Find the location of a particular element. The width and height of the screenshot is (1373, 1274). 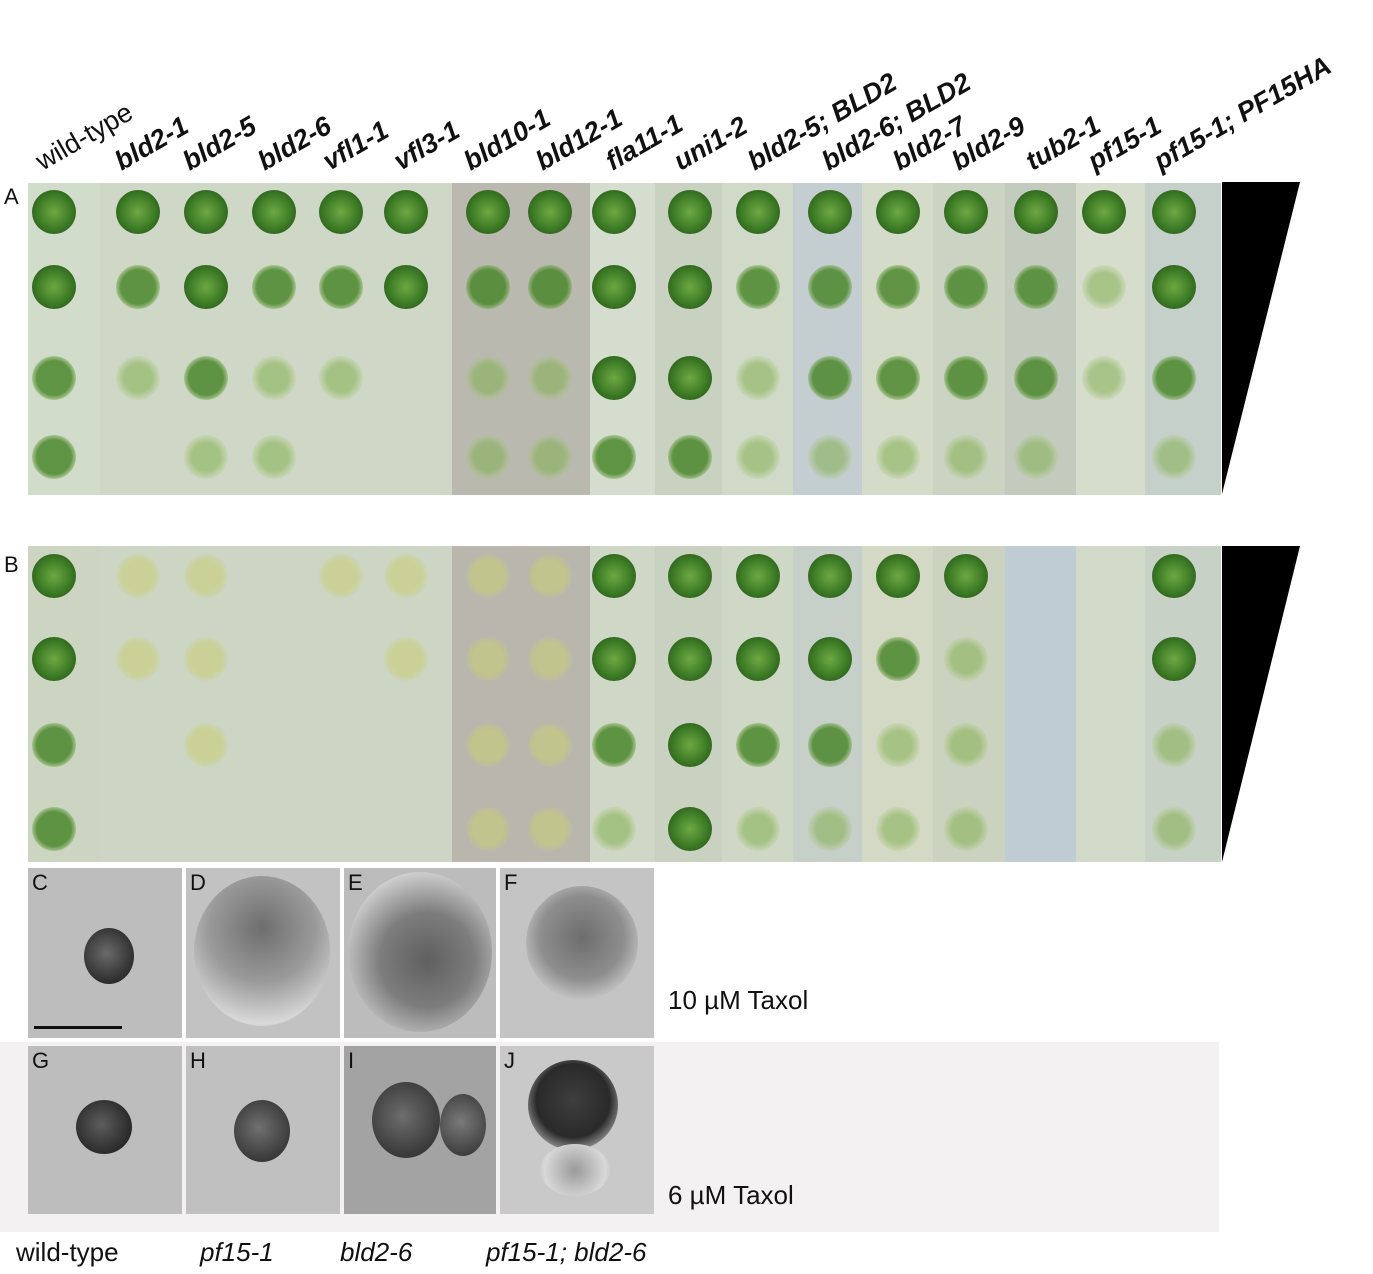

strain-label-vfl3-1: vfl3-1 is located at coordinates (426, 145).